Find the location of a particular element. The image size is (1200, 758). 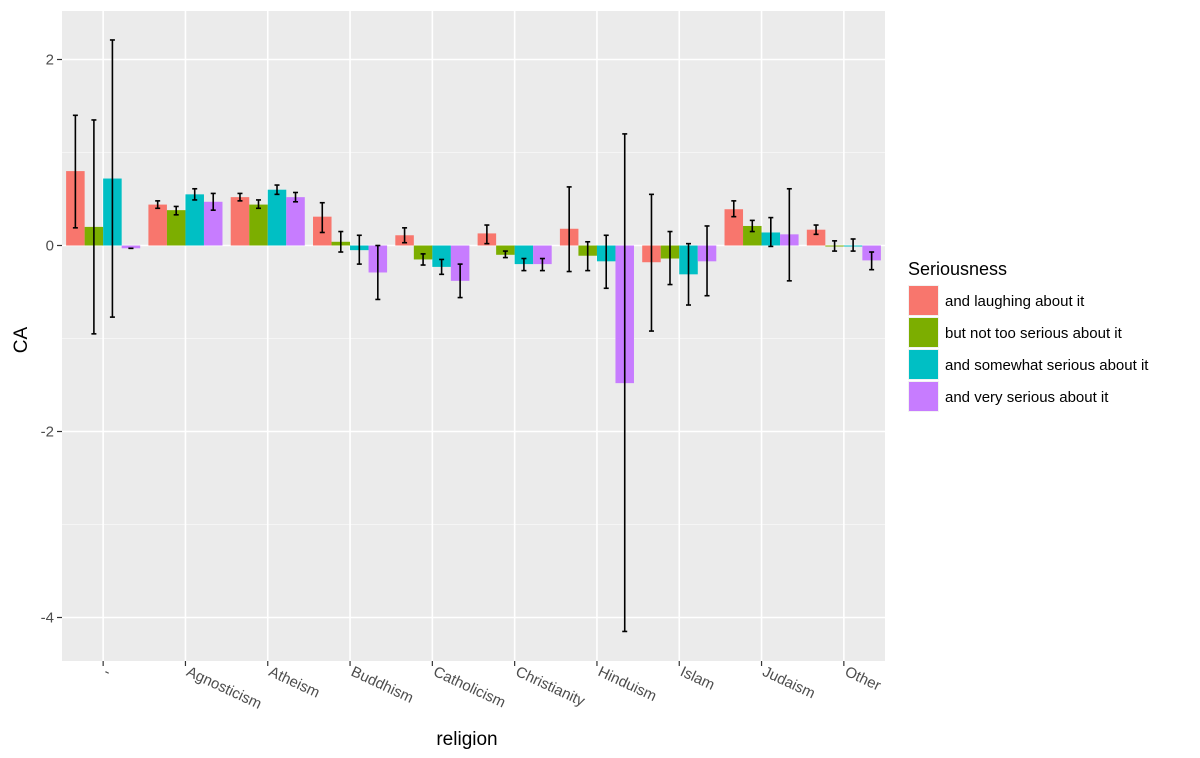

y-tick-label: 2 is located at coordinates (50, 60).